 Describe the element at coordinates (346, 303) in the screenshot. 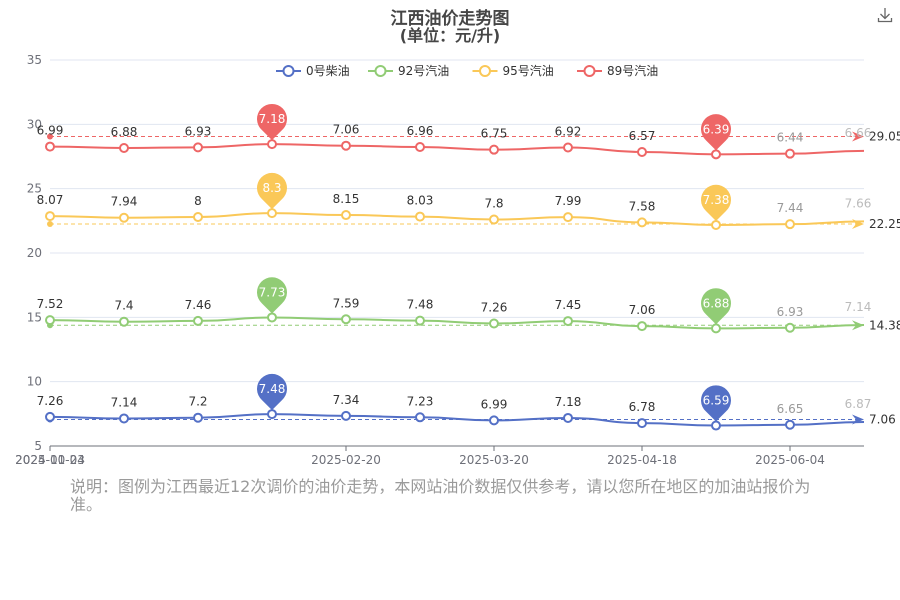

I see `data-label: 7.59` at that location.